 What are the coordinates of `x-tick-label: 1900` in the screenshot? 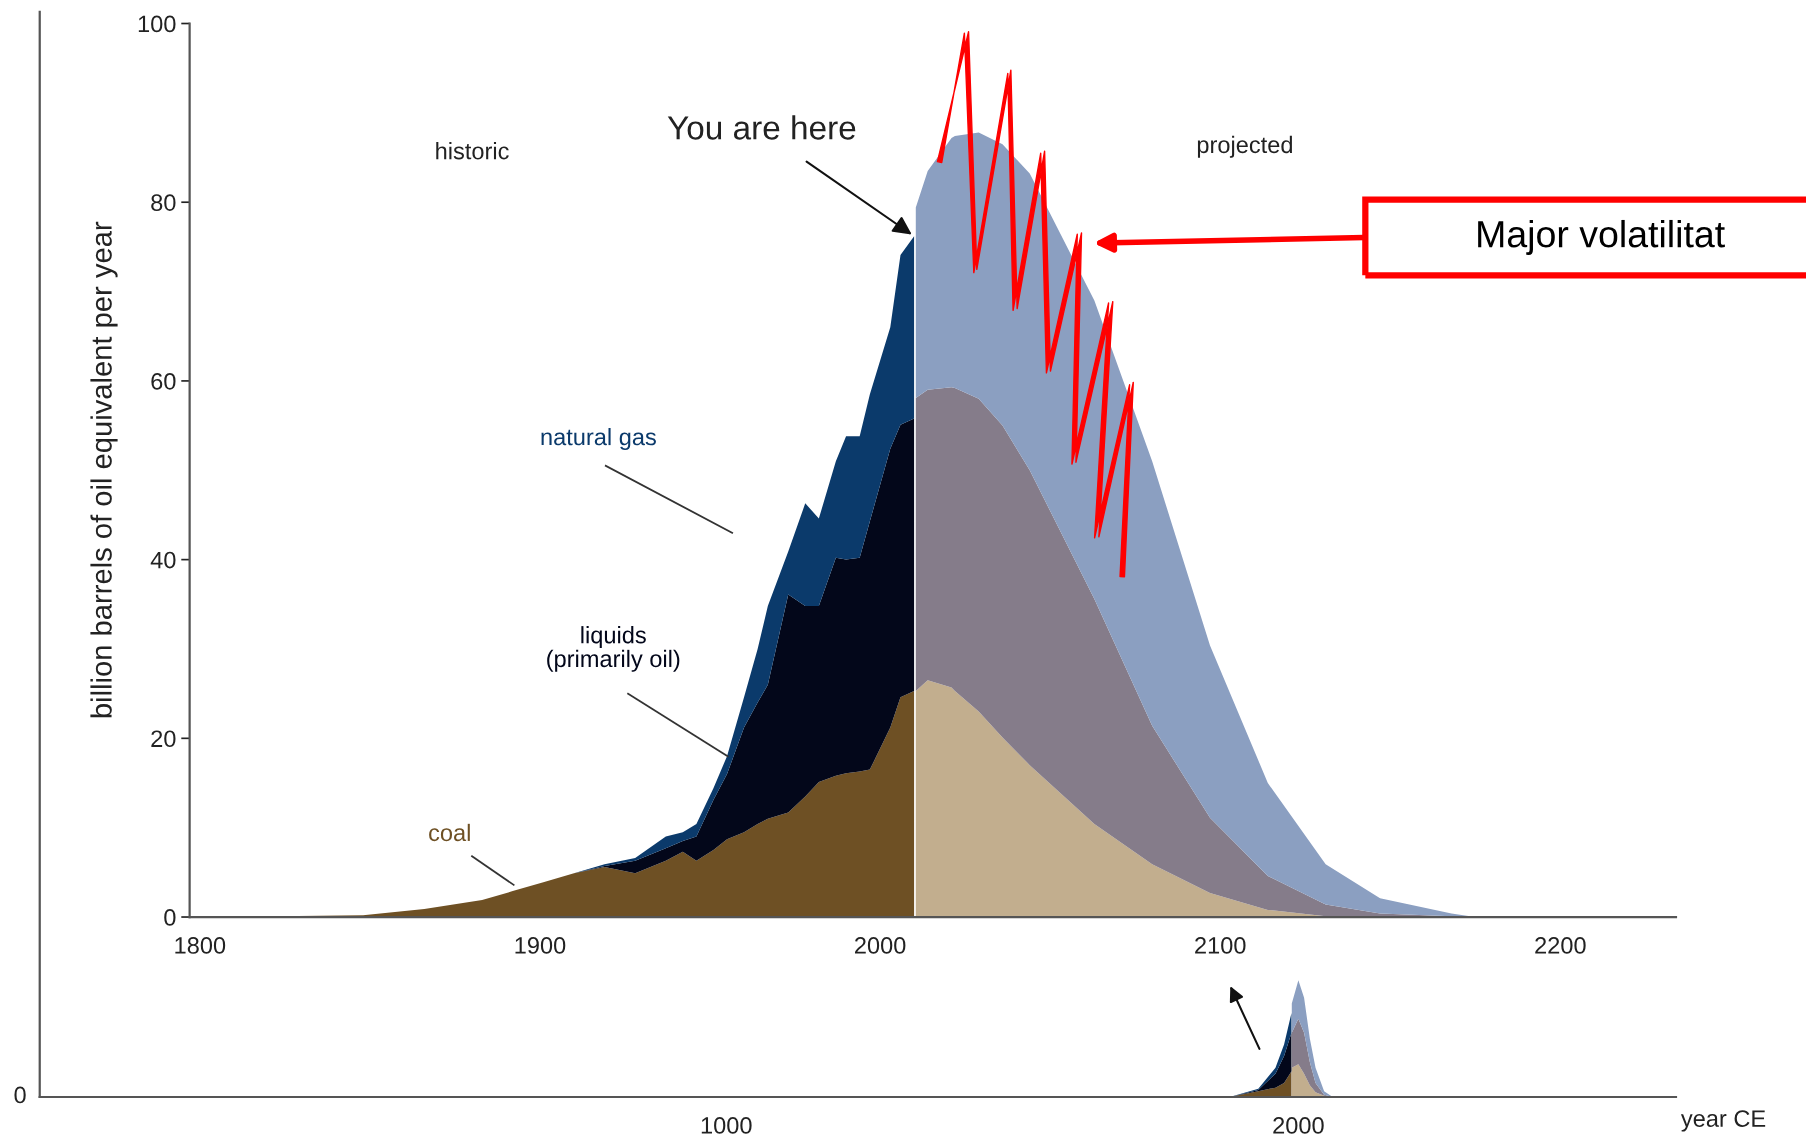 It's located at (540, 945).